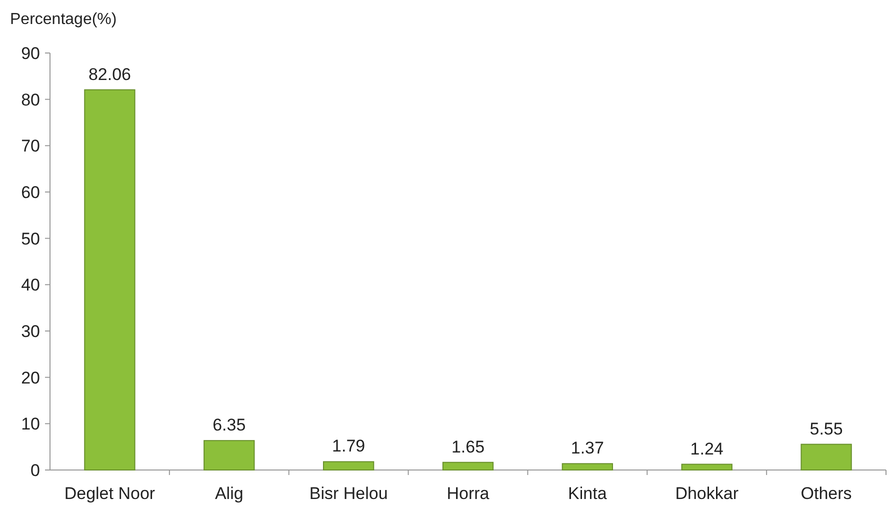 Image resolution: width=889 pixels, height=505 pixels. What do you see at coordinates (826, 428) in the screenshot?
I see `data-label: 5.55` at bounding box center [826, 428].